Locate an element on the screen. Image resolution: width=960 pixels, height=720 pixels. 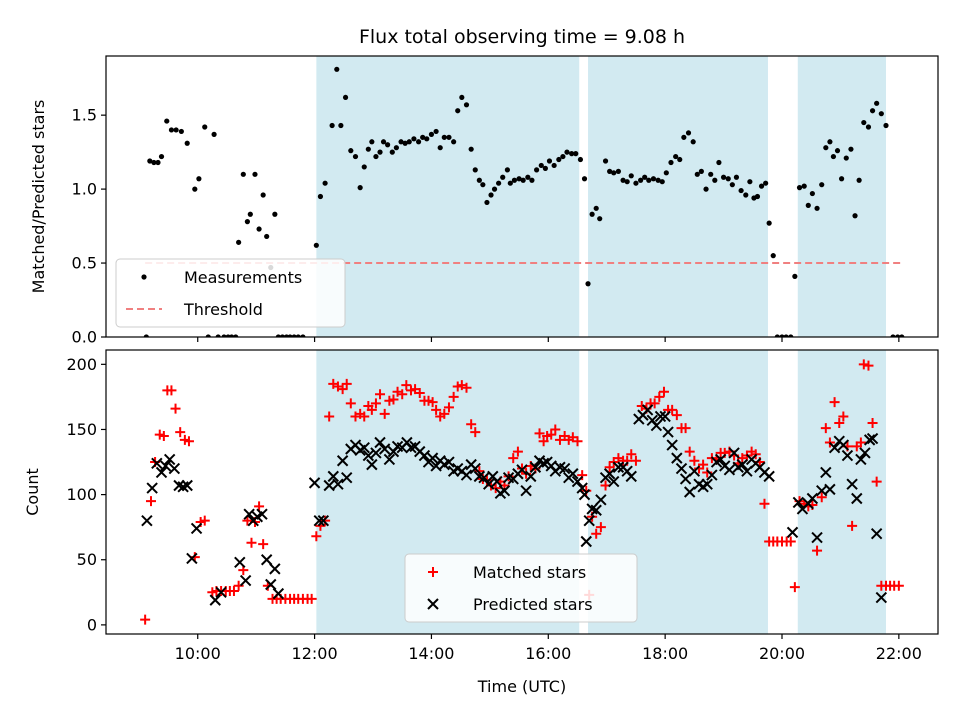
legend: Matched stars Predicted stars is located at coordinates (521, 588).